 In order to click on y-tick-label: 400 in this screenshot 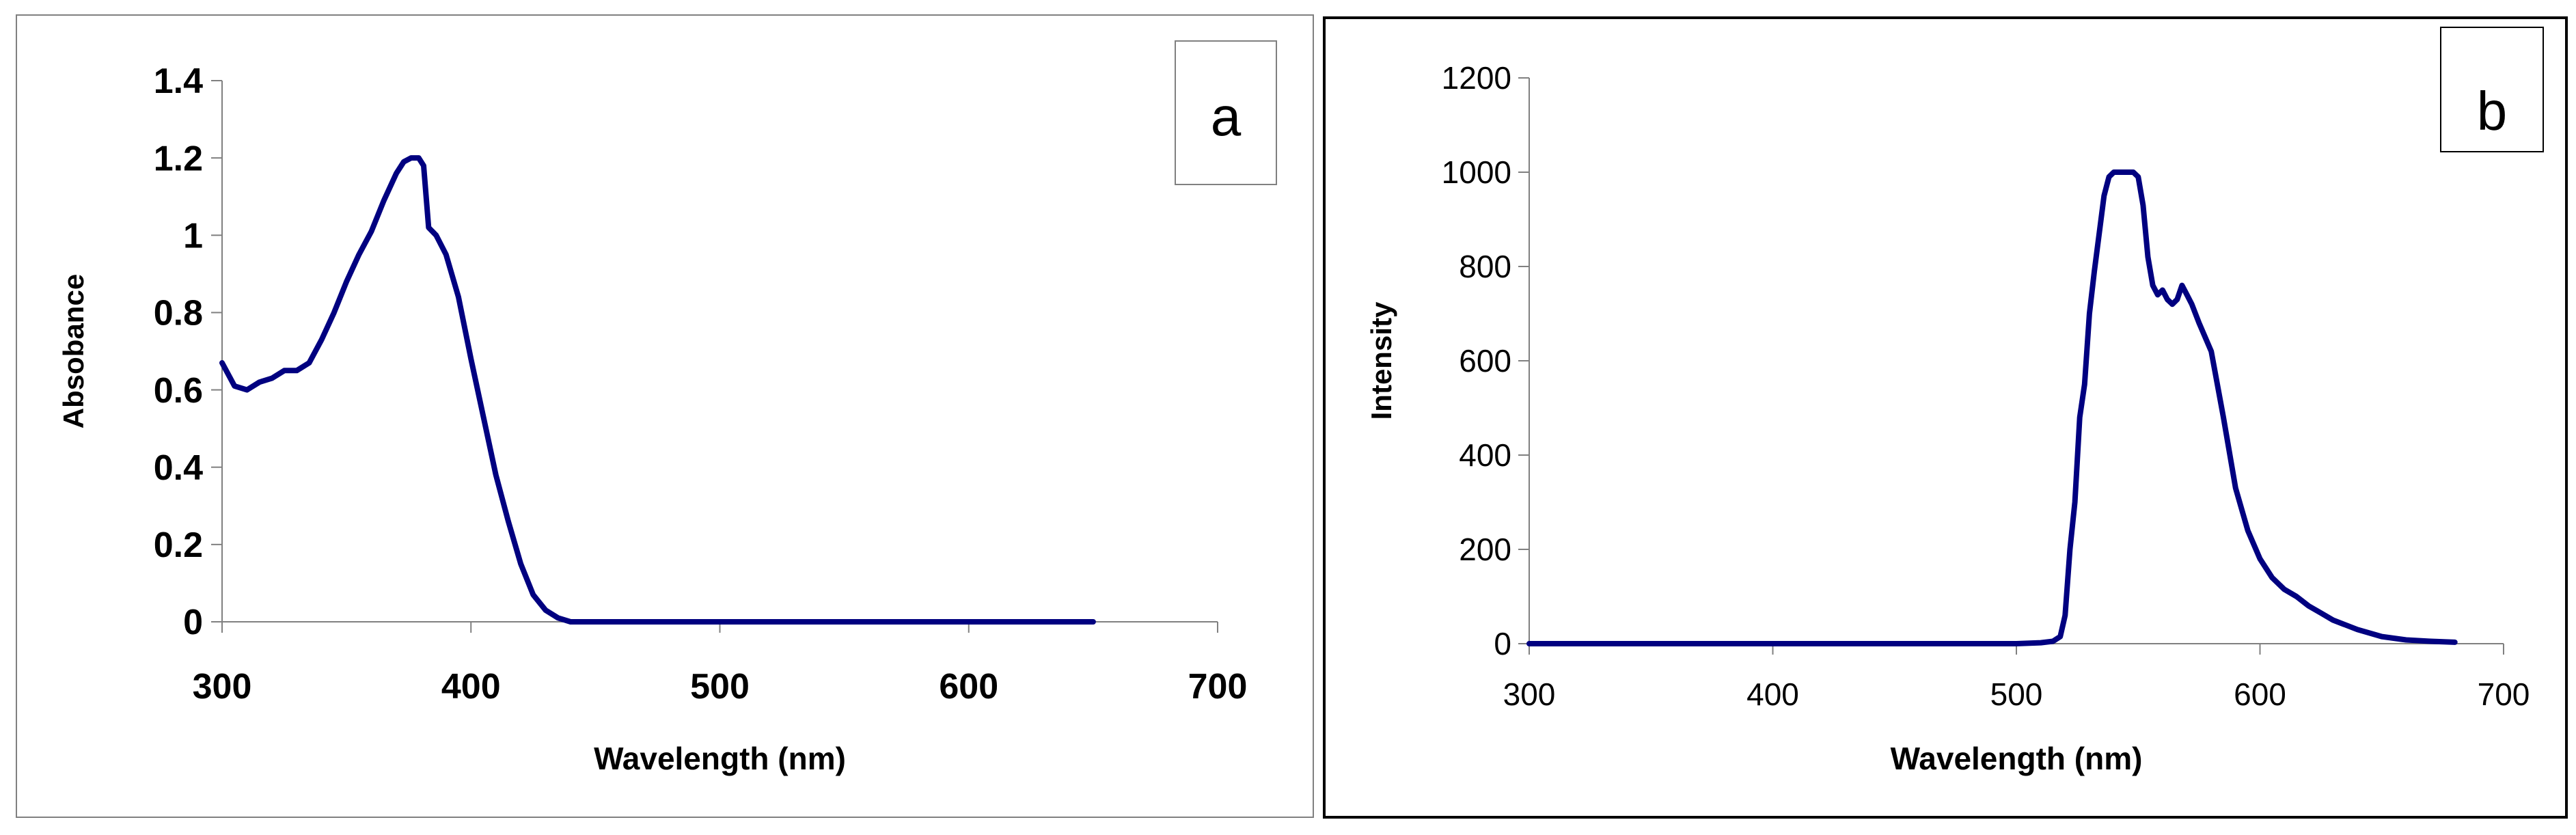, I will do `click(1485, 455)`.